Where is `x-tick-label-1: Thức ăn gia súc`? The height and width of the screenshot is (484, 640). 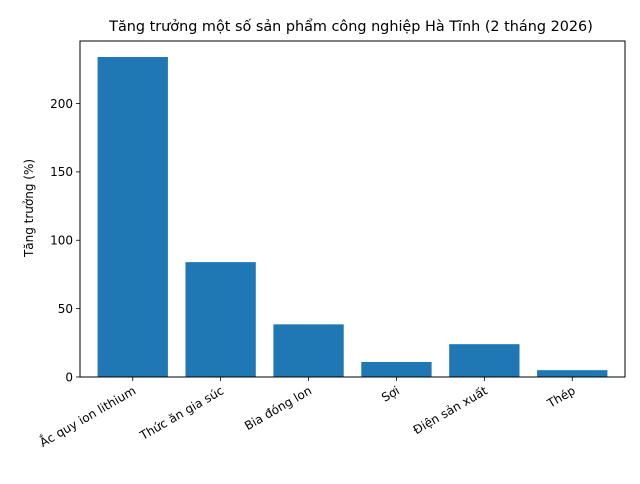 x-tick-label-1: Thức ăn gia súc is located at coordinates (182, 413).